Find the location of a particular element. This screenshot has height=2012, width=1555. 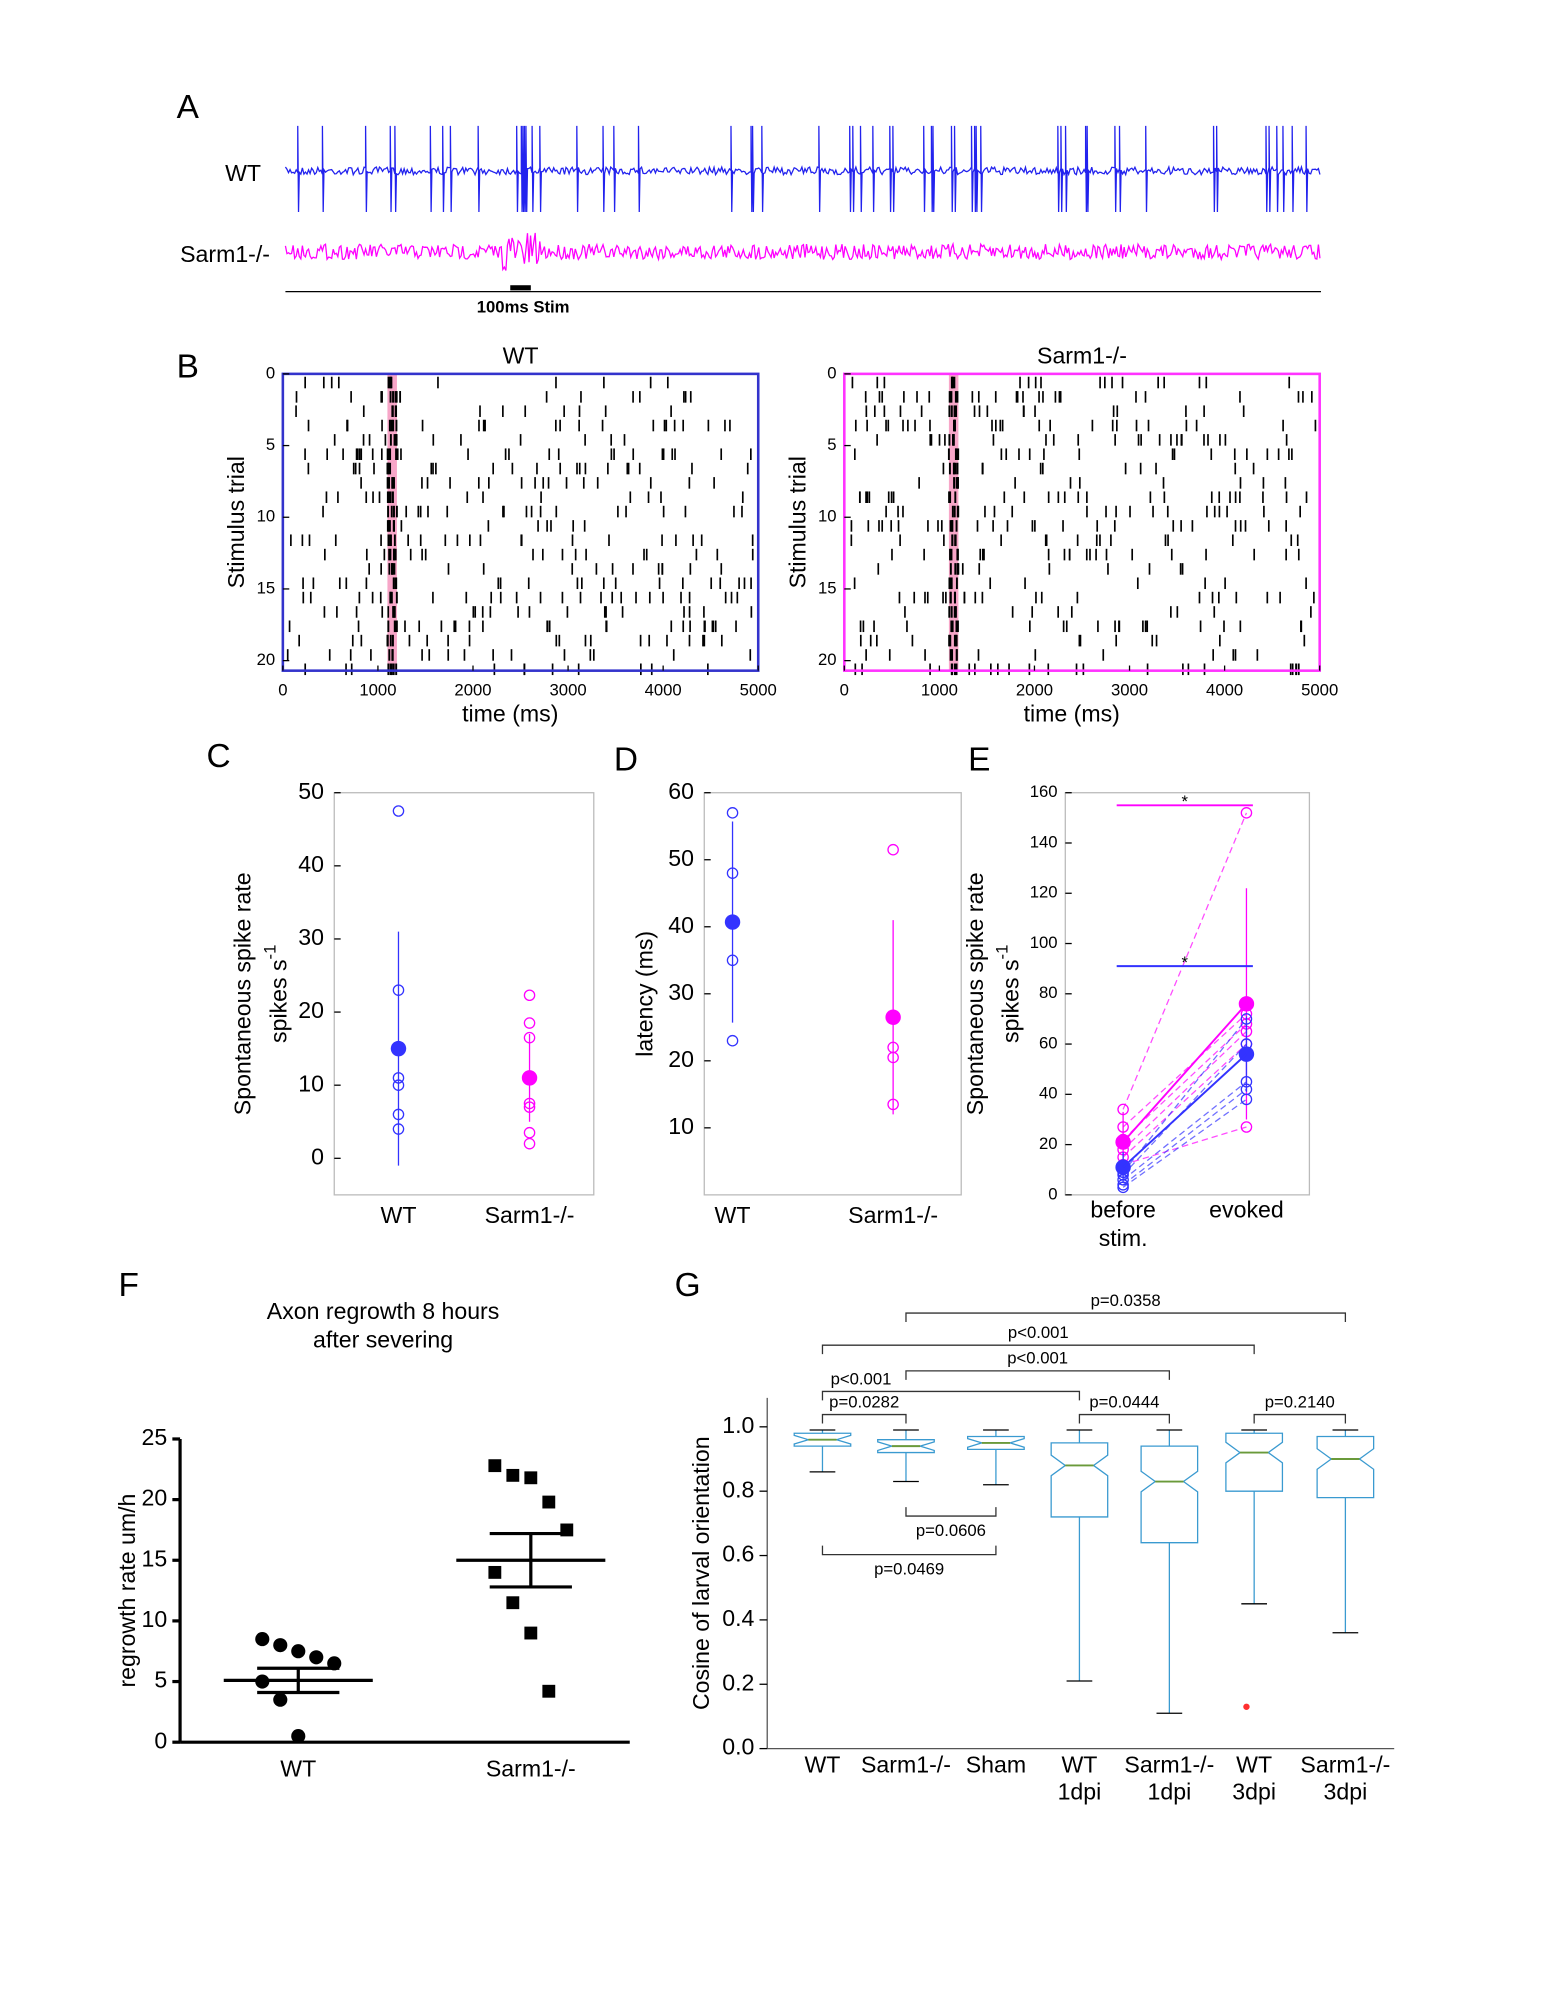

panel-letter: B is located at coordinates (188, 367).